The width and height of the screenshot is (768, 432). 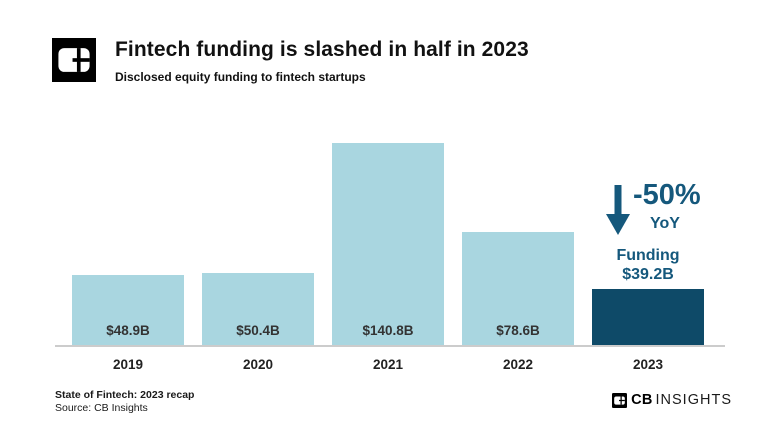 What do you see at coordinates (642, 400) in the screenshot?
I see `brand-name-bold: CB` at bounding box center [642, 400].